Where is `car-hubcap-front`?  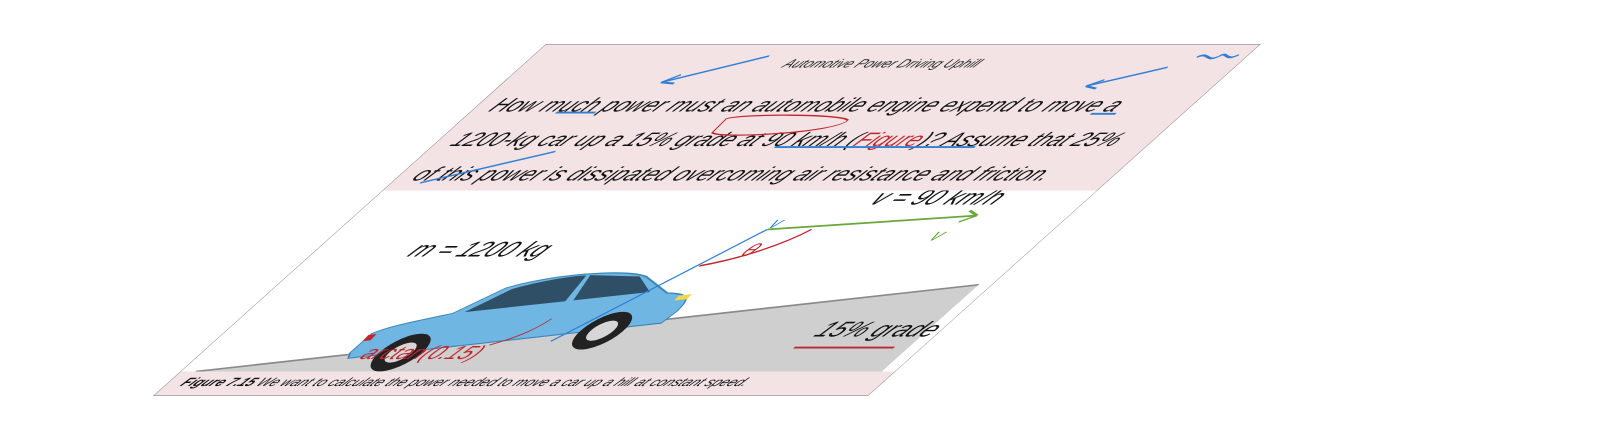 car-hubcap-front is located at coordinates (602, 330).